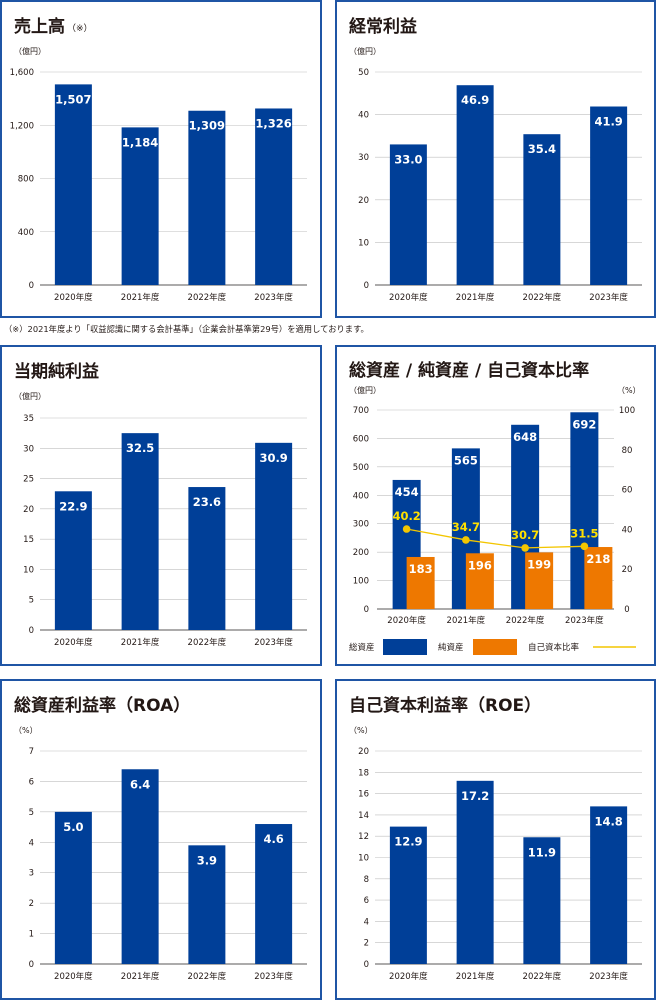  What do you see at coordinates (73, 827) in the screenshot?
I see `data-label: 5.0` at bounding box center [73, 827].